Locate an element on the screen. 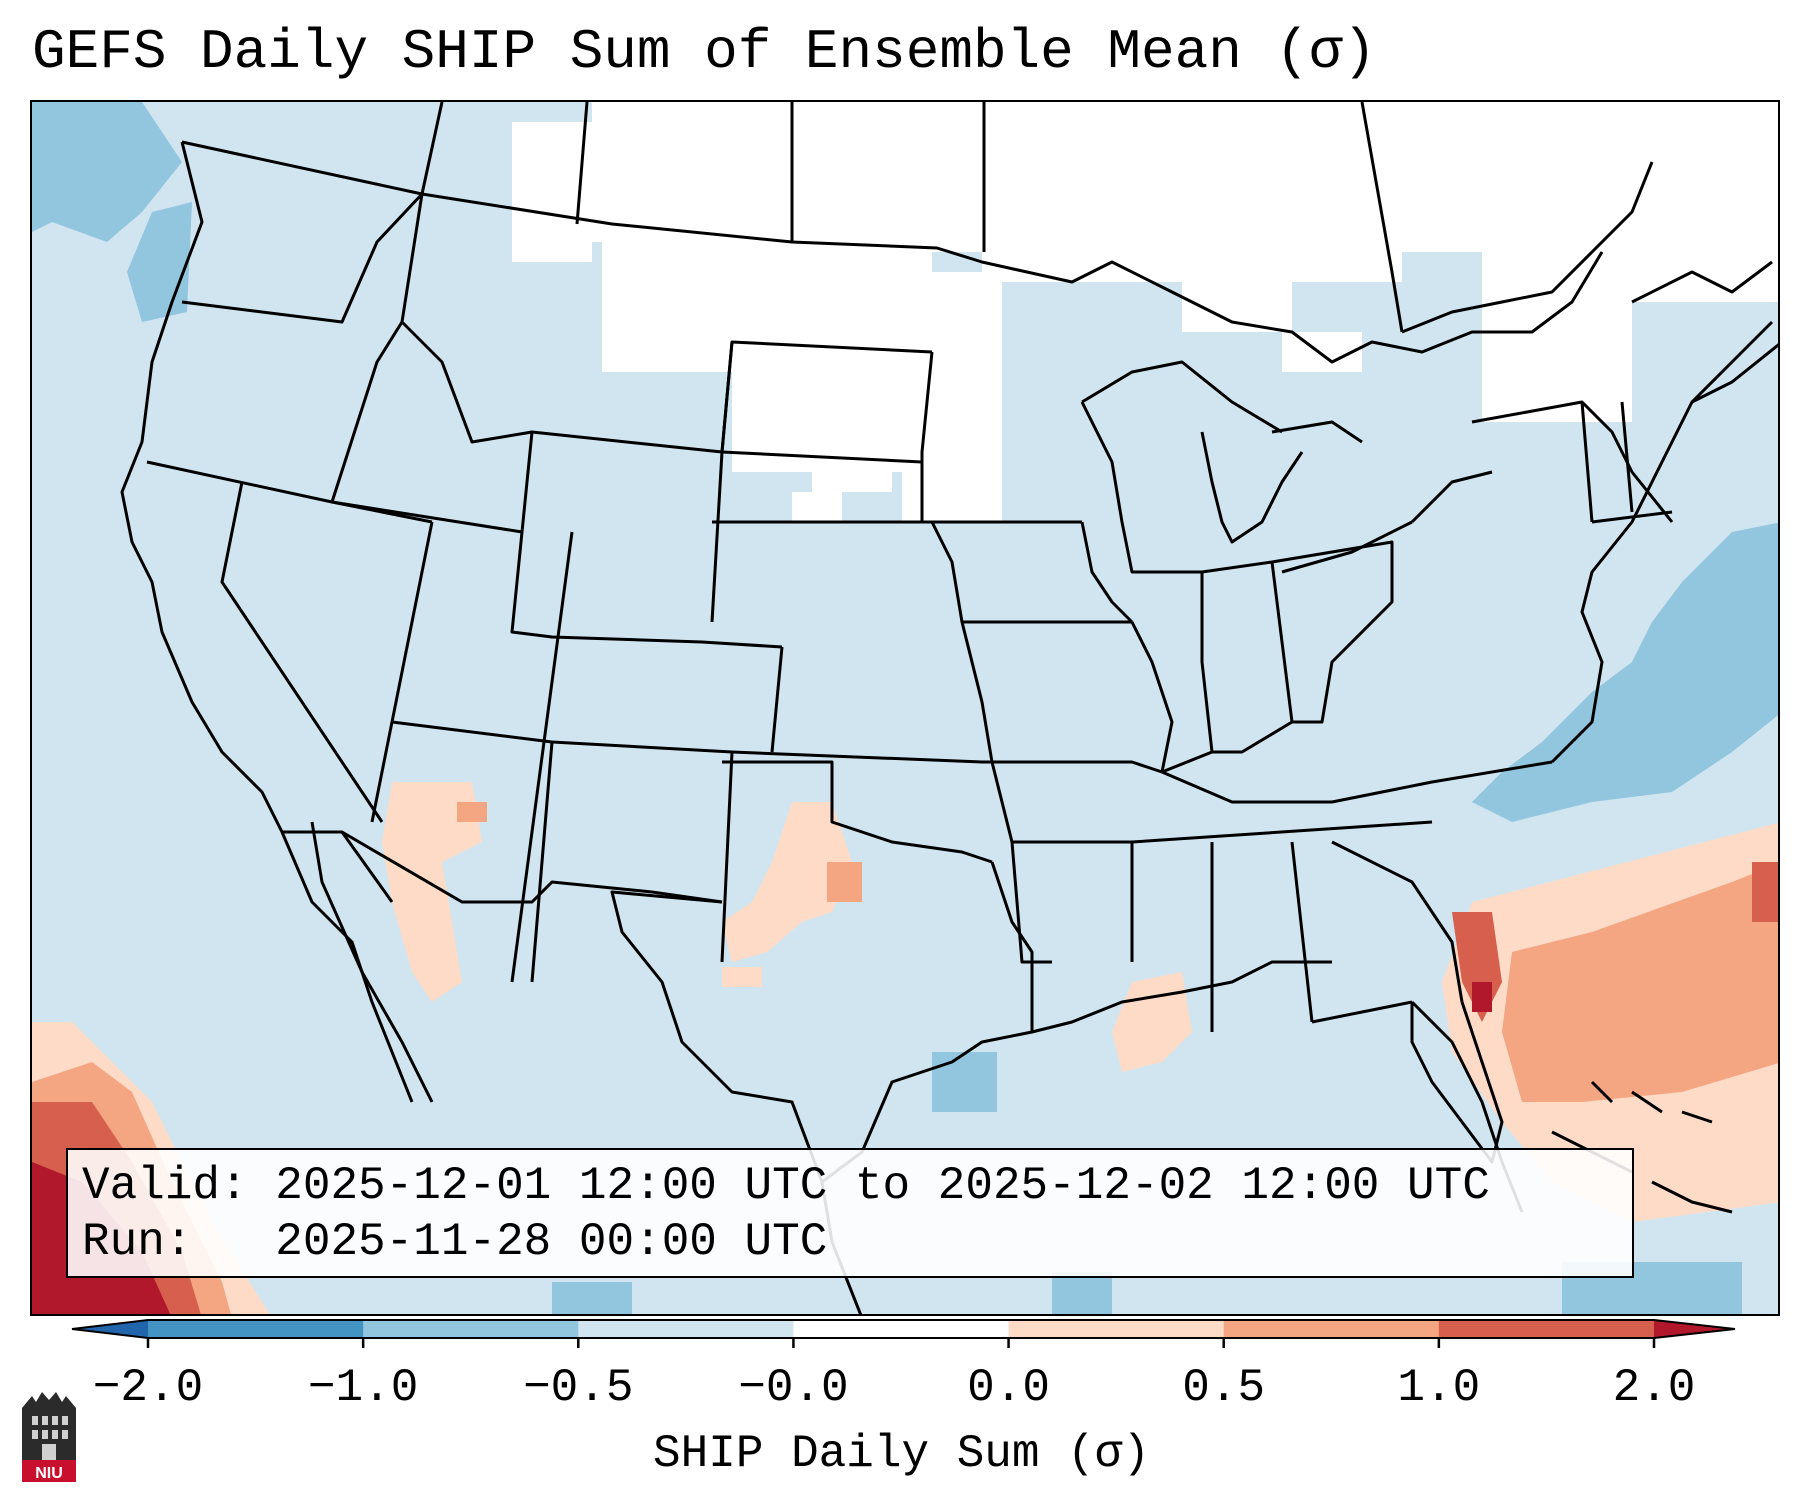  colorbar-ticks is located at coordinates (901, 1343).